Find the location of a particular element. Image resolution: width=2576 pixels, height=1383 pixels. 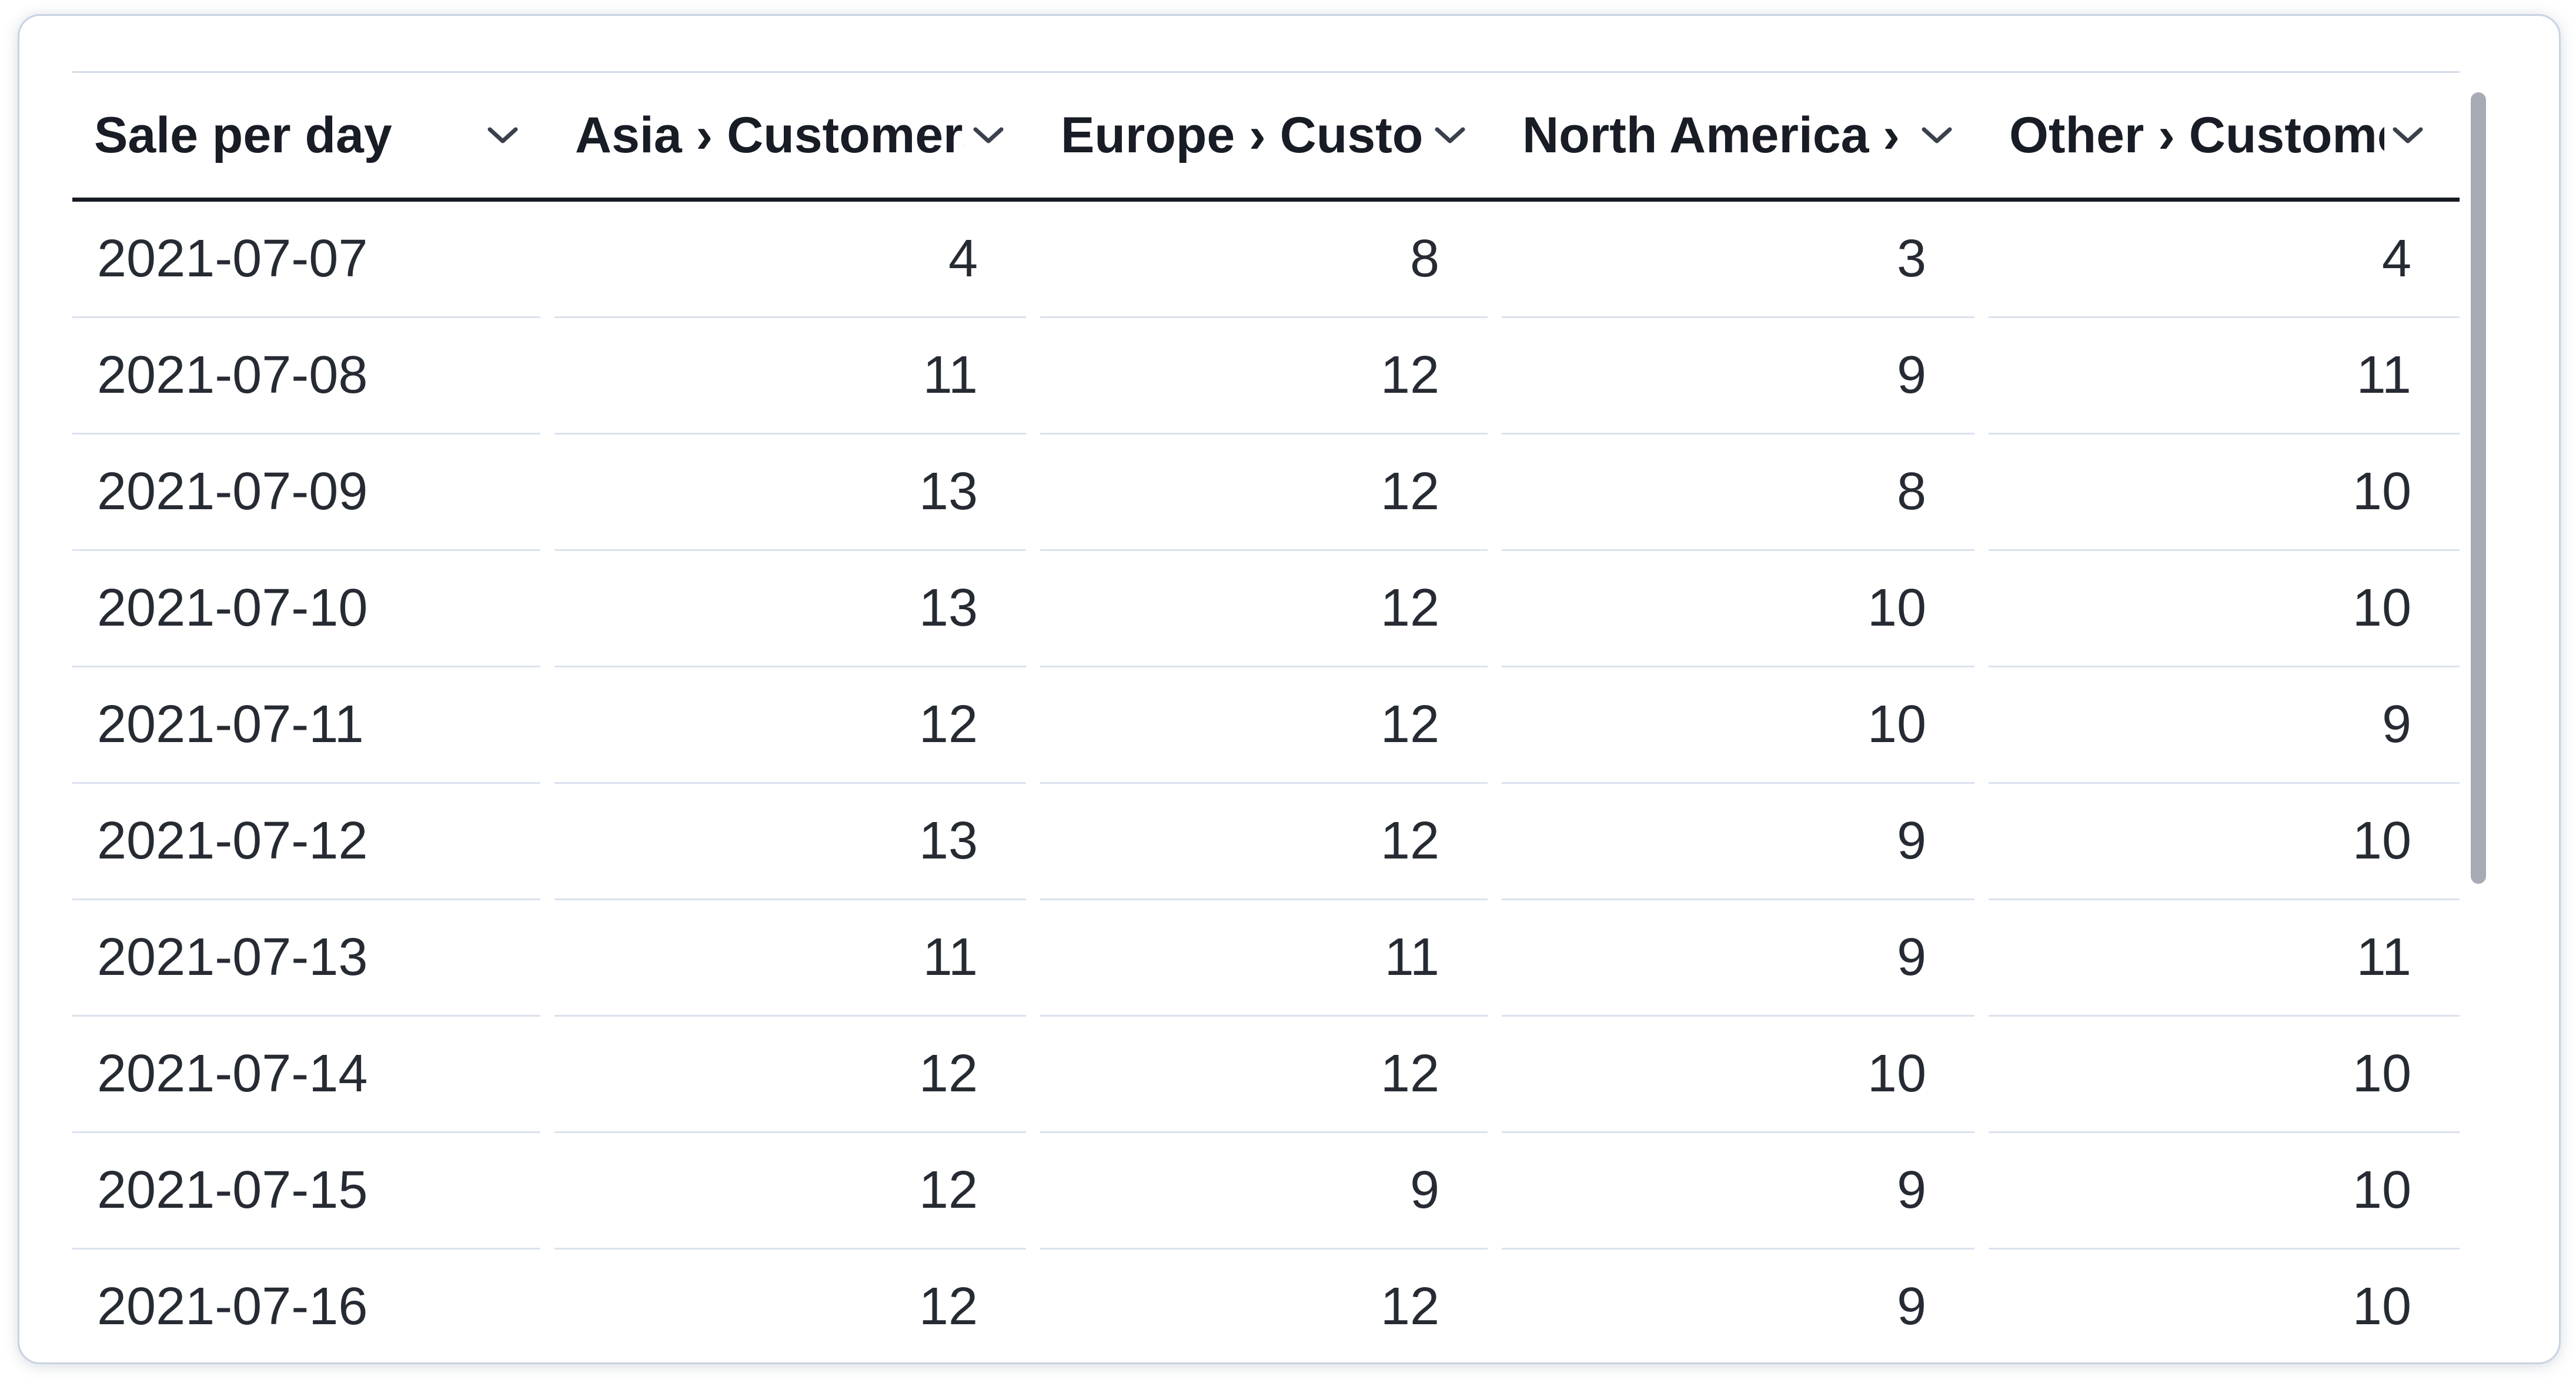

column-header-label: Asia › Customers is located at coordinates (770, 134).